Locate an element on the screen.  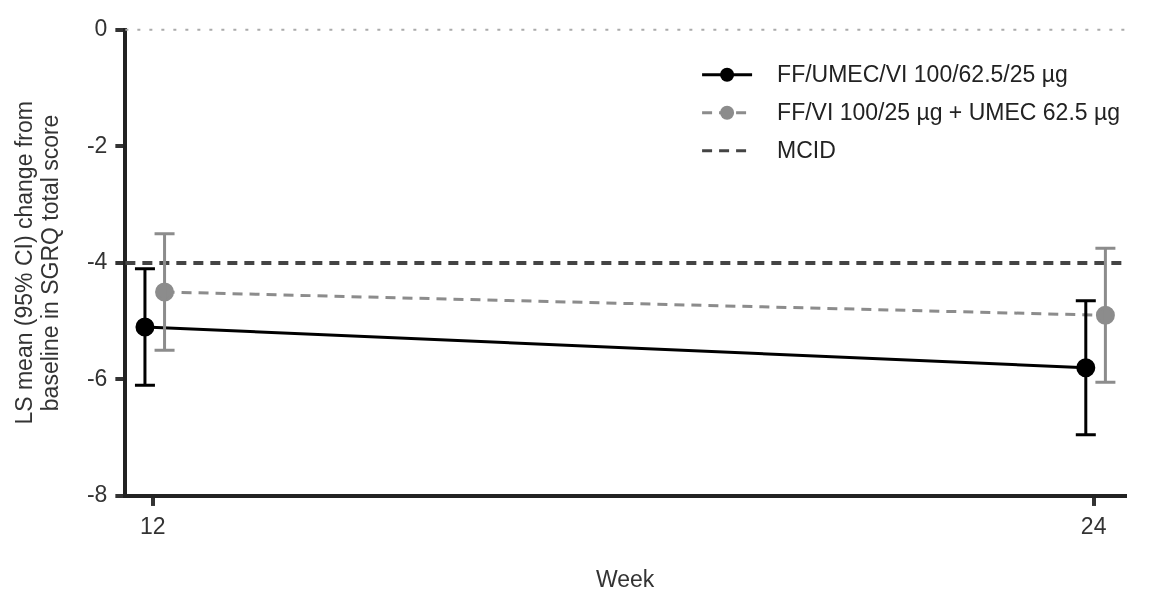
x-tick-label: 24 is located at coordinates (1093, 526).